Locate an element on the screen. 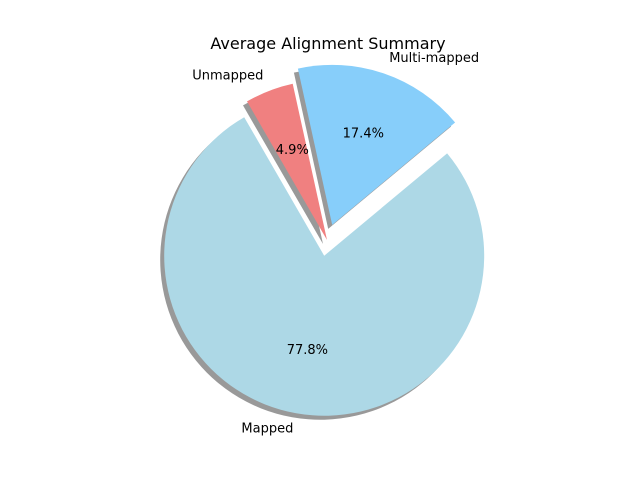  slice-label-mapped: Mapped is located at coordinates (267, 429).